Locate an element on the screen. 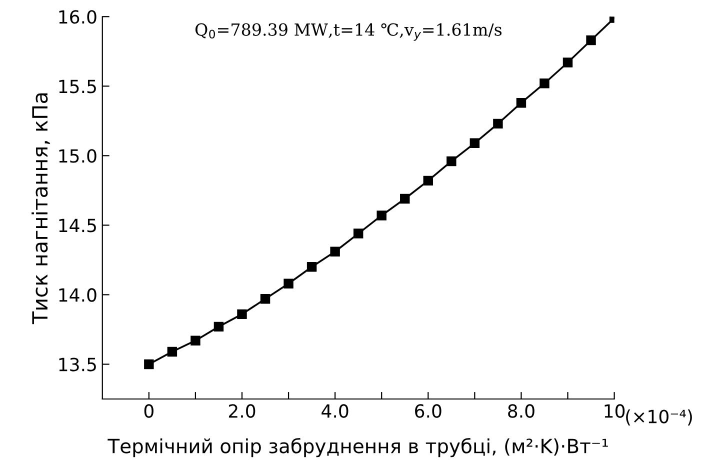 The image size is (721, 475). y-tick-label: 13.5 is located at coordinates (77, 365).